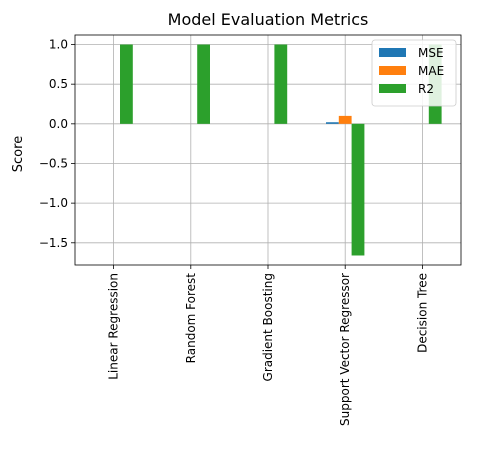  I want to click on y-tick-label: 1.0, so click(58, 45).